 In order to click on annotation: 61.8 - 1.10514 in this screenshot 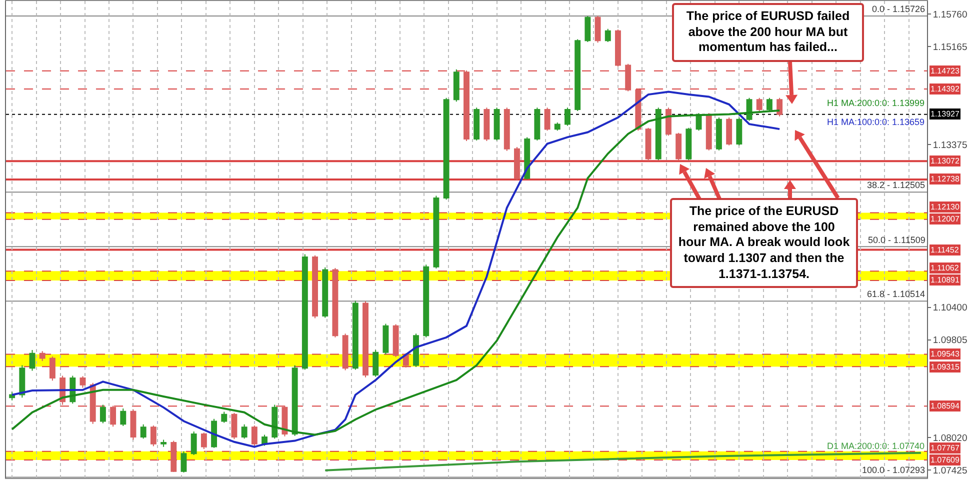, I will do `click(896, 294)`.